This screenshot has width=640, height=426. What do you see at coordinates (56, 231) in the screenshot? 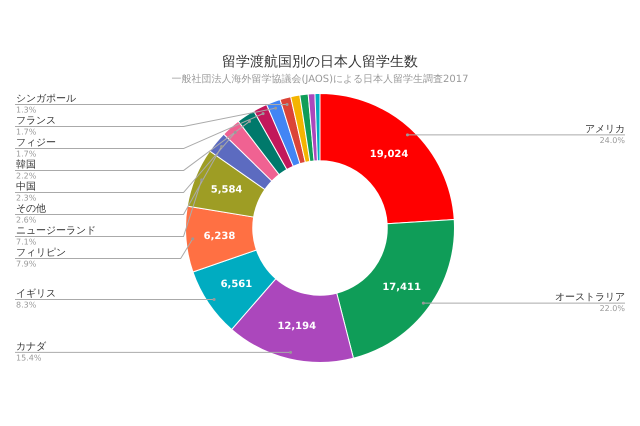
I see `slice-label: ニュージーランド` at bounding box center [56, 231].